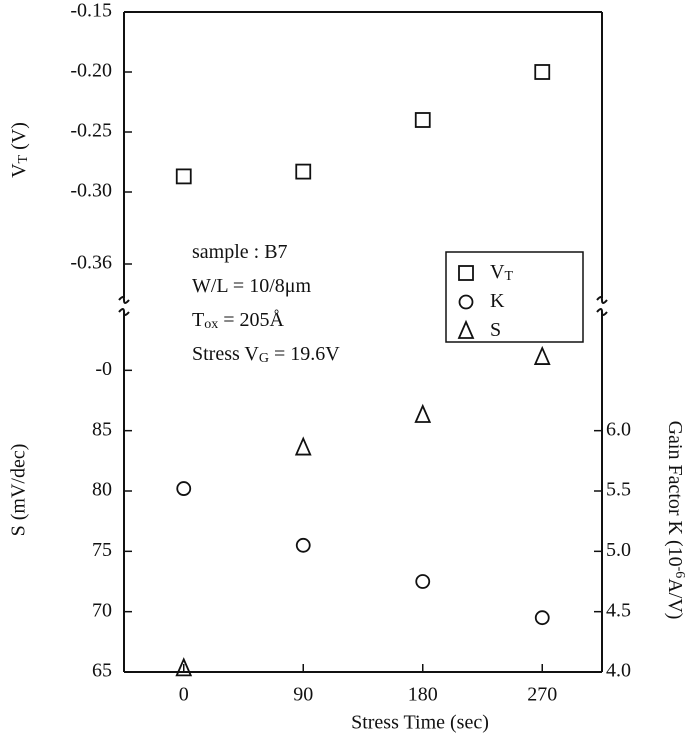 This screenshot has height=741, width=690. What do you see at coordinates (618, 490) in the screenshot?
I see `y2-tick-label: 5.5` at bounding box center [618, 490].